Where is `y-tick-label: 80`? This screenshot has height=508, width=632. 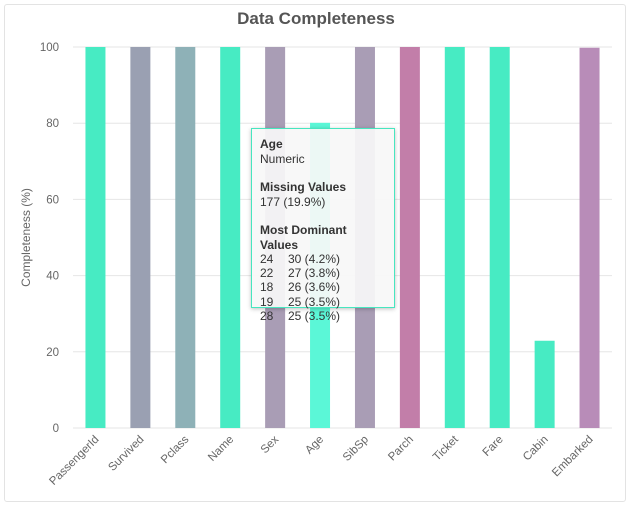
y-tick-label: 80 is located at coordinates (52, 124).